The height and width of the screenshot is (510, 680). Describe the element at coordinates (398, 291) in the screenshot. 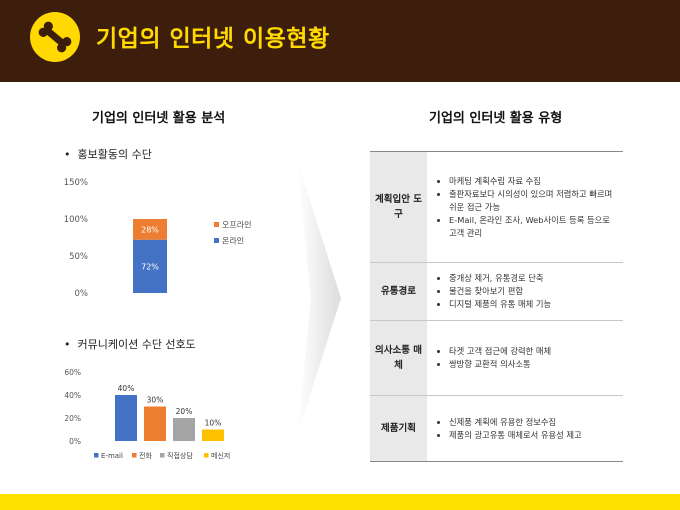

I see `row-label: 유통경로` at that location.